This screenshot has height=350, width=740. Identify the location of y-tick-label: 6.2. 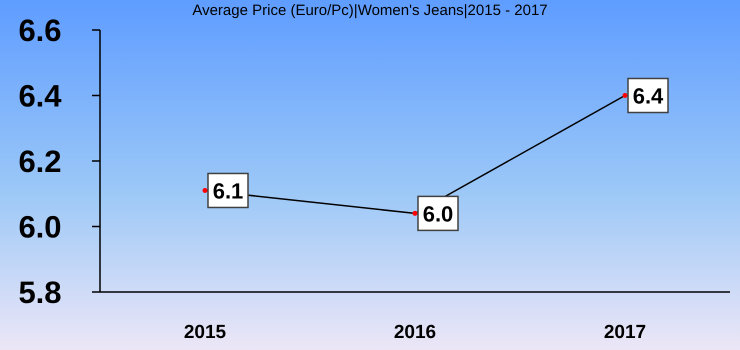
(40, 161).